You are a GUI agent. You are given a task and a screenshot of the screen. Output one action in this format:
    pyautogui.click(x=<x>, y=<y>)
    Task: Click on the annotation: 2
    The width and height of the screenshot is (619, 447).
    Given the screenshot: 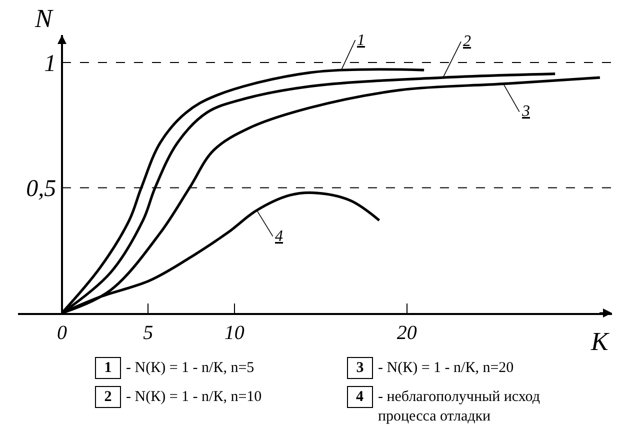 What is the action you would take?
    pyautogui.click(x=467, y=41)
    